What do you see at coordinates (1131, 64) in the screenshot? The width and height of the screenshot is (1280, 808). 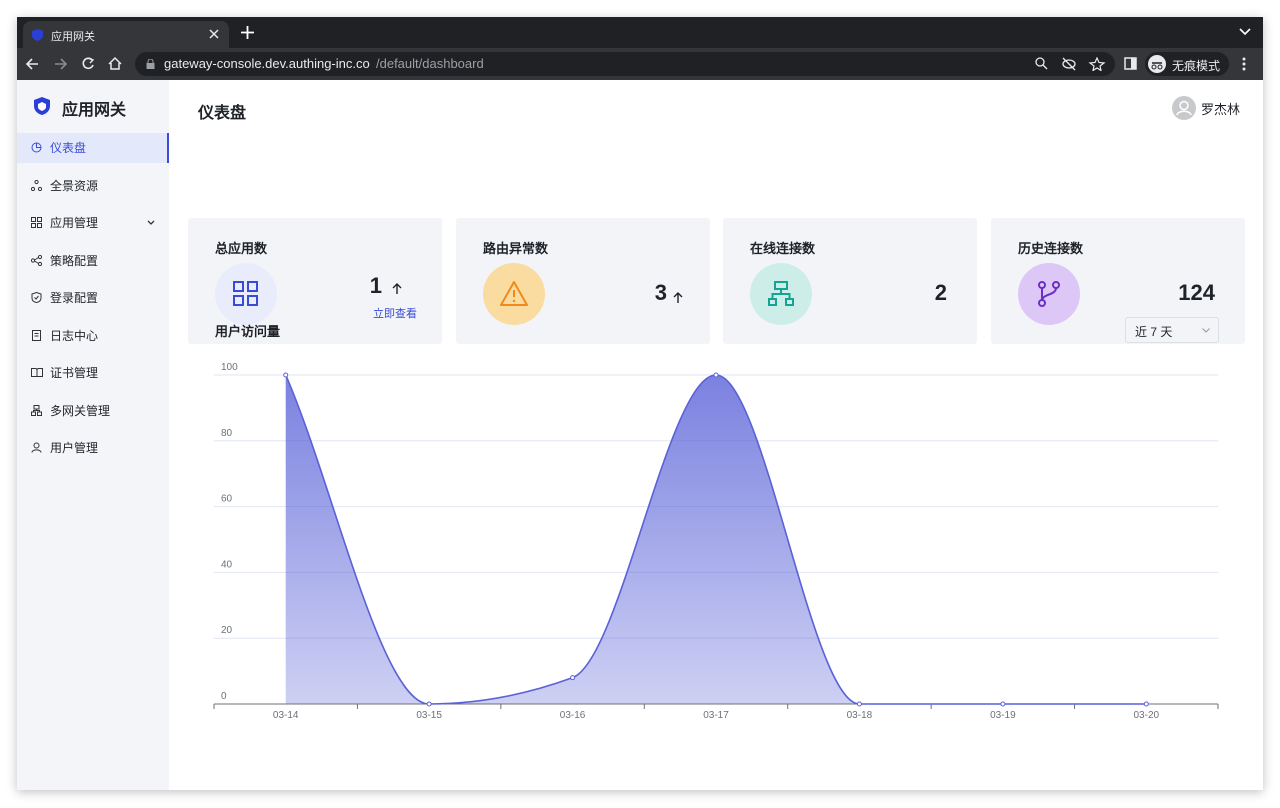 I see `sidepanel-icon` at bounding box center [1131, 64].